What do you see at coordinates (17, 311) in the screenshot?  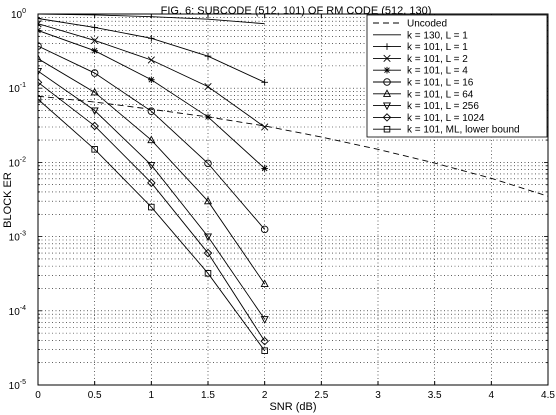 I see `y-tick-label: 10⁻⁴` at bounding box center [17, 311].